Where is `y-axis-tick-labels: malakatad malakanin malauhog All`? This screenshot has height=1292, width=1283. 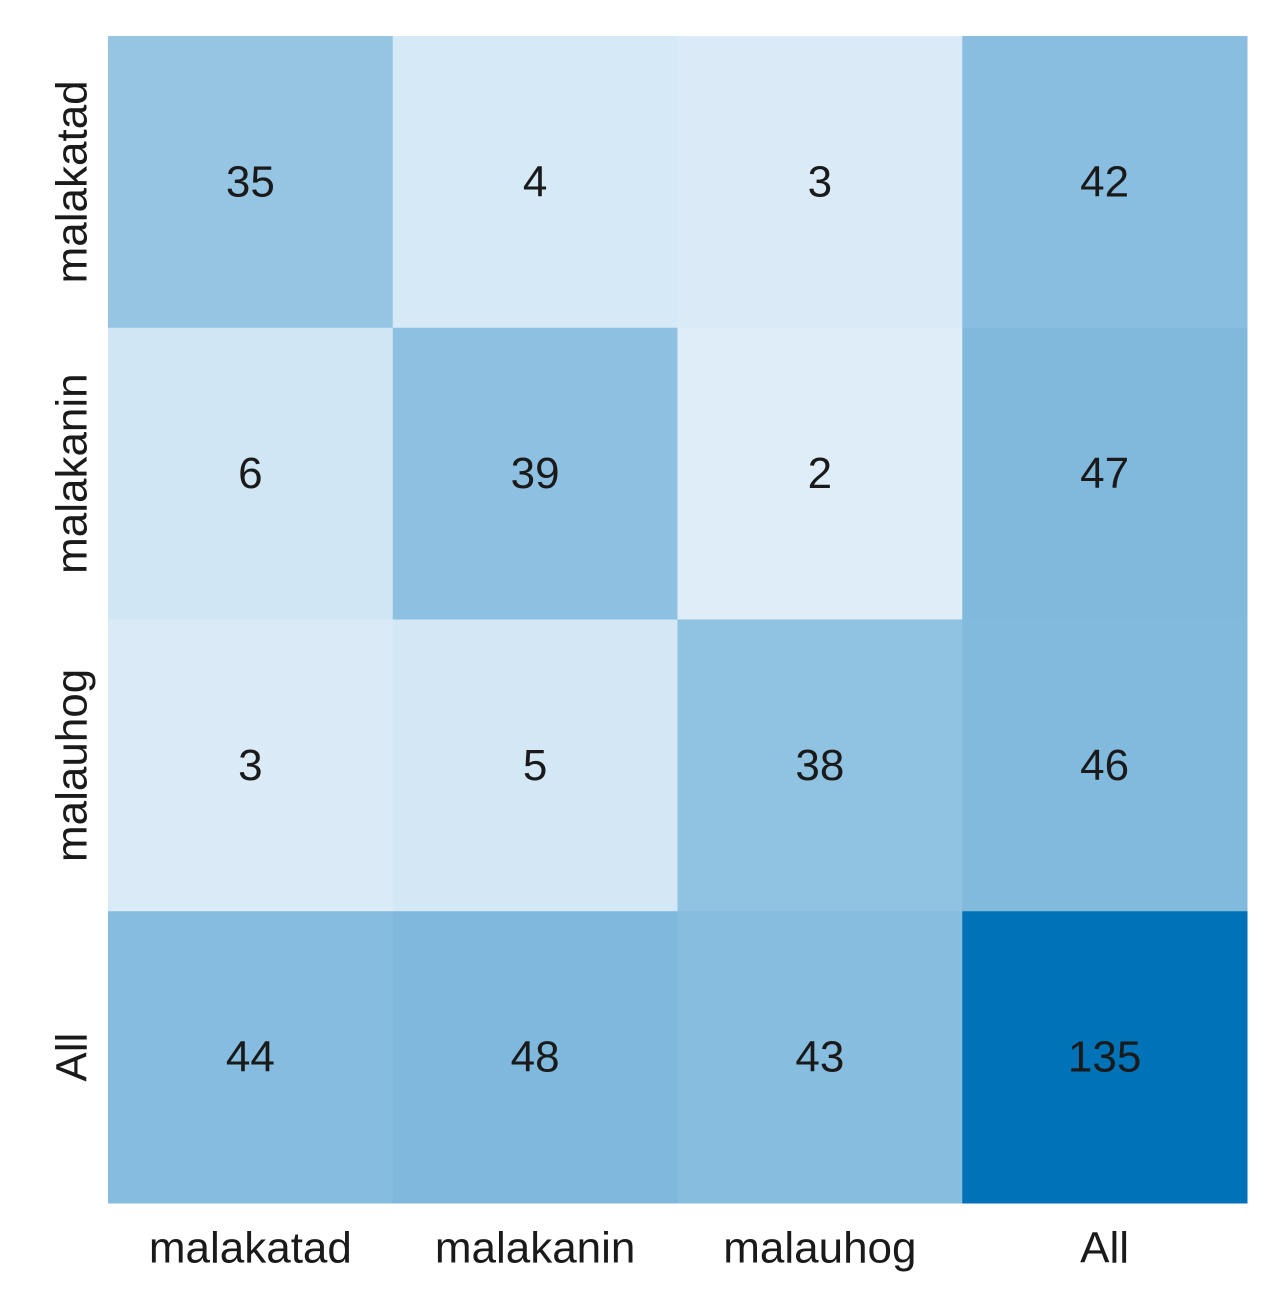 y-axis-tick-labels: malakatad malakanin malauhog All is located at coordinates (72, 580).